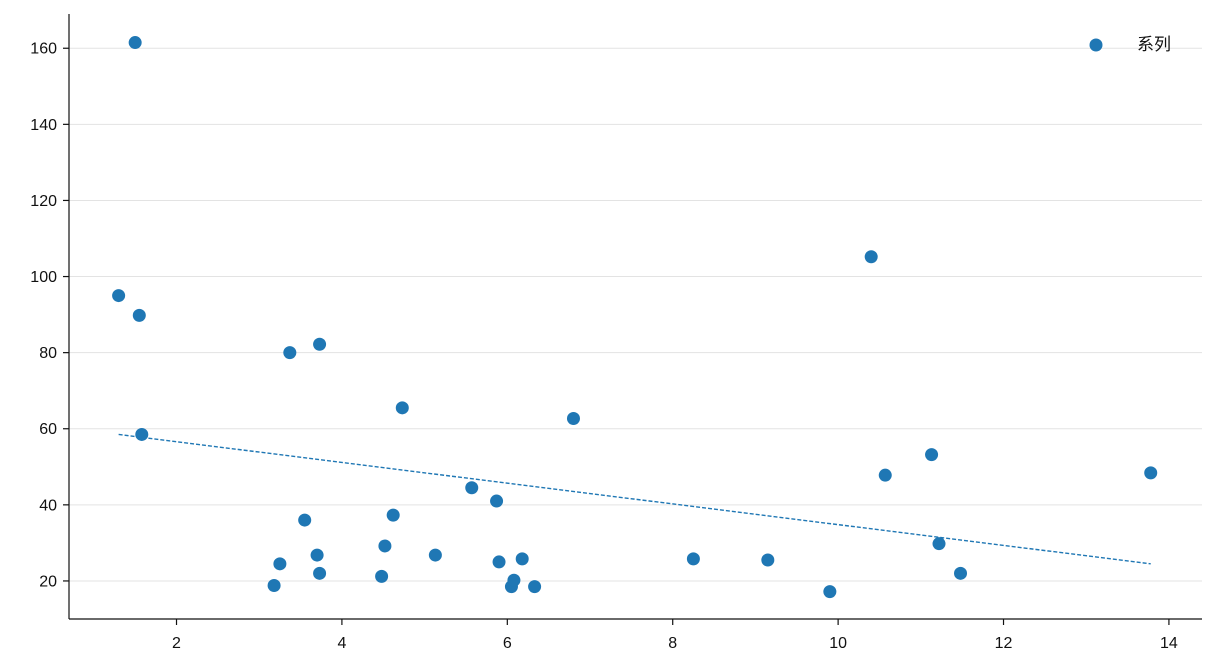 The width and height of the screenshot is (1216, 672). I want to click on x-axis-ticks: 2 4 6 8 10 12 14, so click(675, 635).